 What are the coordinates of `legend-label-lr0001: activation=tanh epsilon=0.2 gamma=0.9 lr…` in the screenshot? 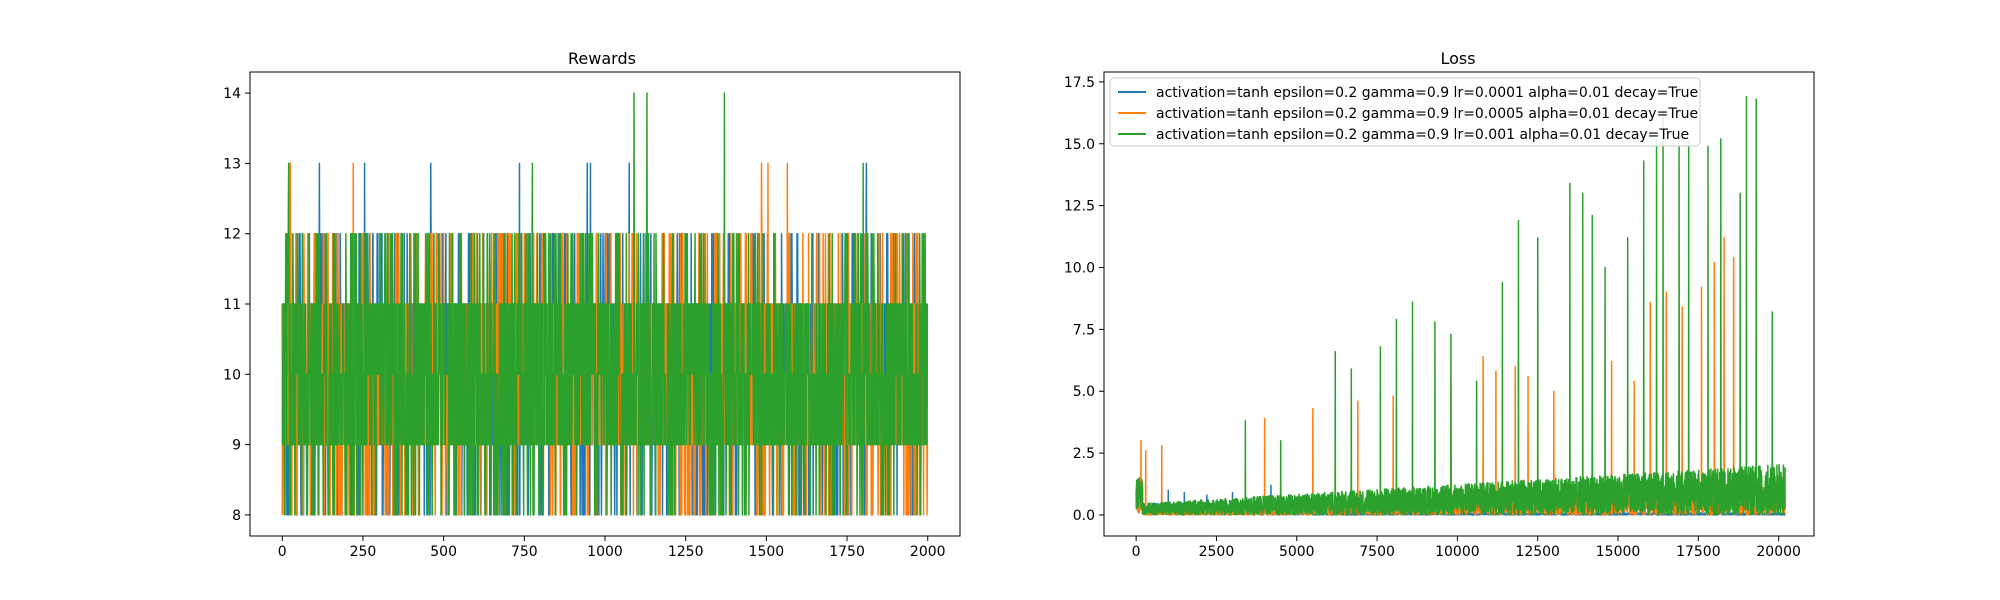 It's located at (1427, 93).